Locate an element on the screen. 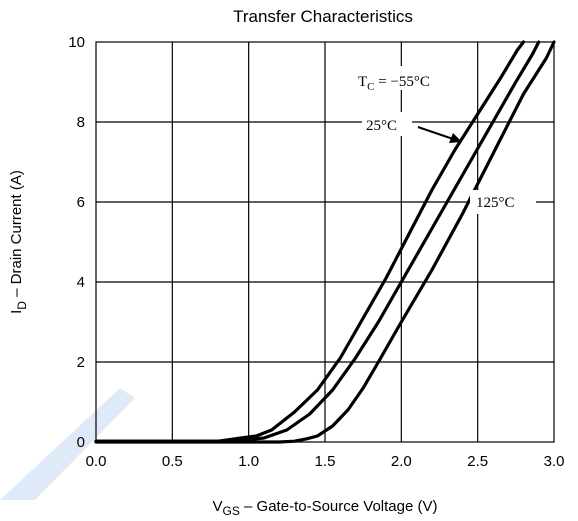 Image resolution: width=578 pixels, height=521 pixels. x-axis-label-sub: GS is located at coordinates (231, 511).